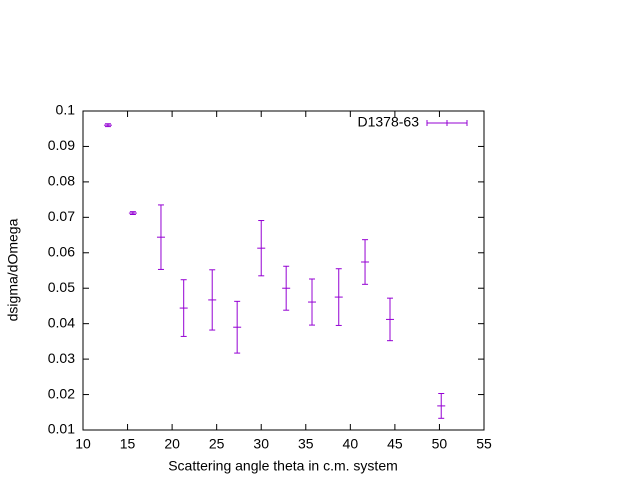 This screenshot has width=640, height=480. Describe the element at coordinates (283, 466) in the screenshot. I see `x-axis-label: Scattering angle theta in c.m. system` at that location.